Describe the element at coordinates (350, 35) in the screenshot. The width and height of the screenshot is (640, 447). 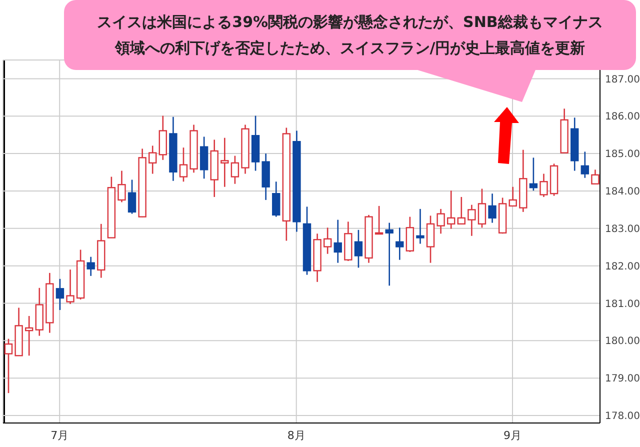
I see `chart-title: スイスは米国による39%関税の影響が懸念されたが、SNB総裁もマイナス領域への利下げを否定したため、スイスフラン/円が史上最高値を更新` at that location.